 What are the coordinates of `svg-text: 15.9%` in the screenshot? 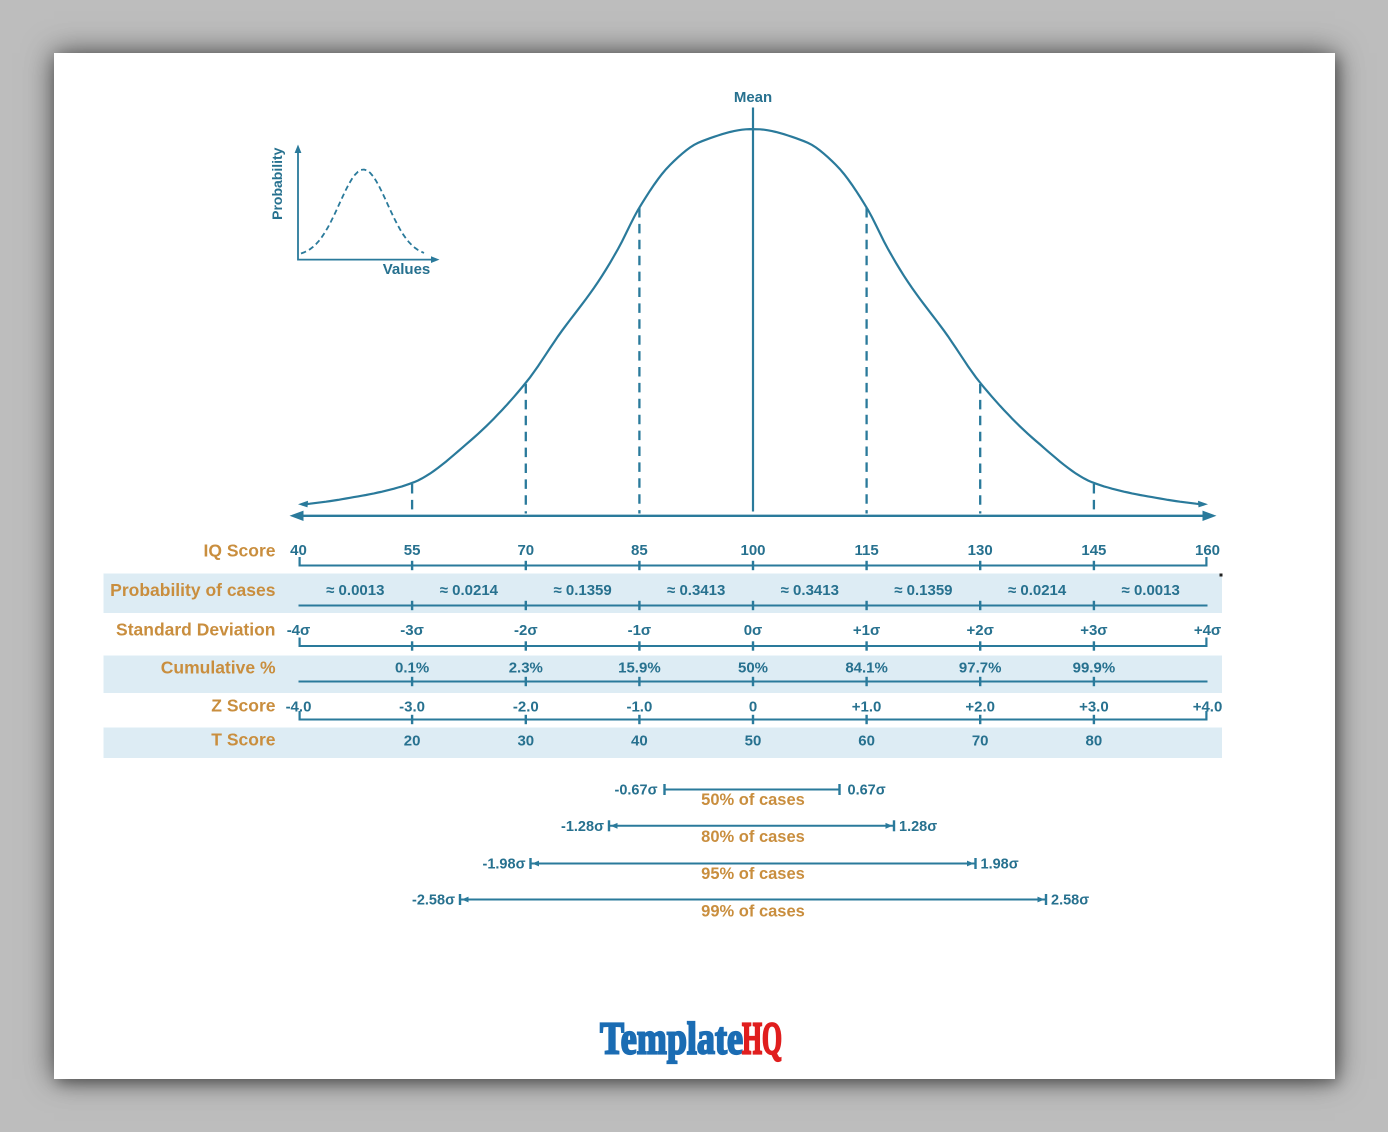 It's located at (639, 667).